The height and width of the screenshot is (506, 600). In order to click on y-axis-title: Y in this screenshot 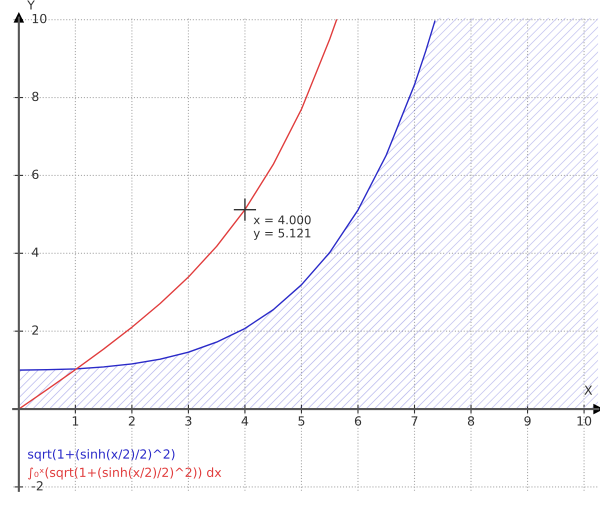, I will do `click(31, 5)`.